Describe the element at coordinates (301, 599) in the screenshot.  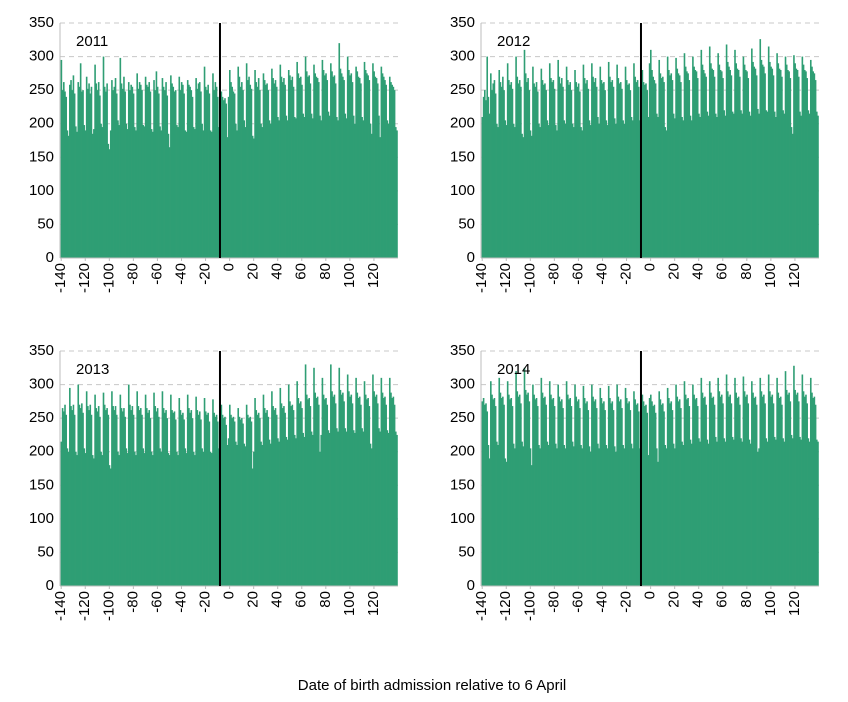
I see `x-tick-label: 60` at that location.